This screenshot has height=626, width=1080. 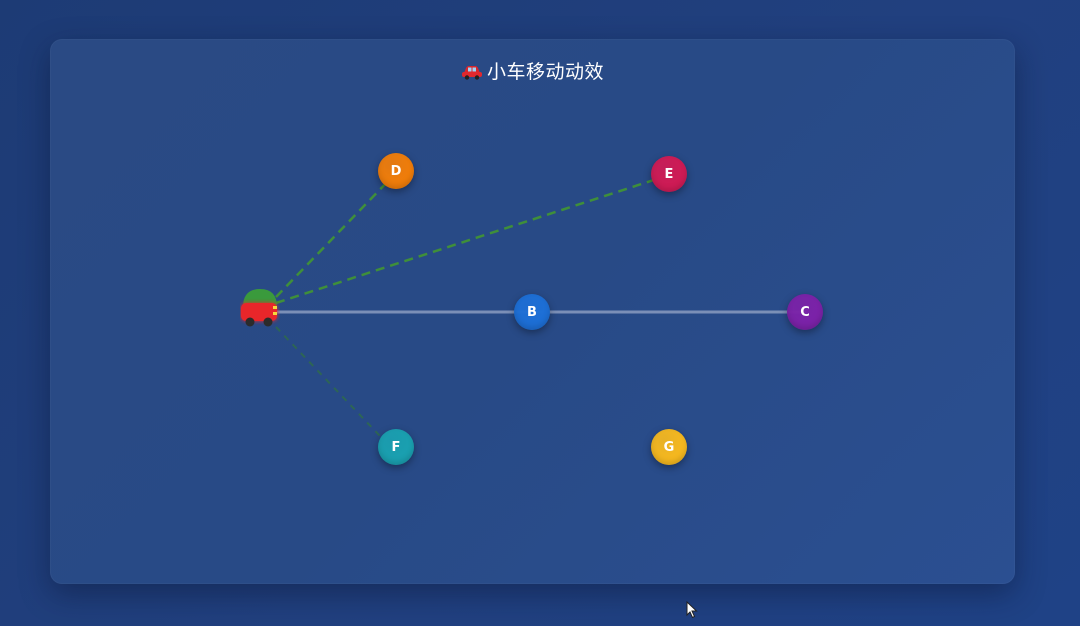 I want to click on moving-car, so click(x=260, y=309).